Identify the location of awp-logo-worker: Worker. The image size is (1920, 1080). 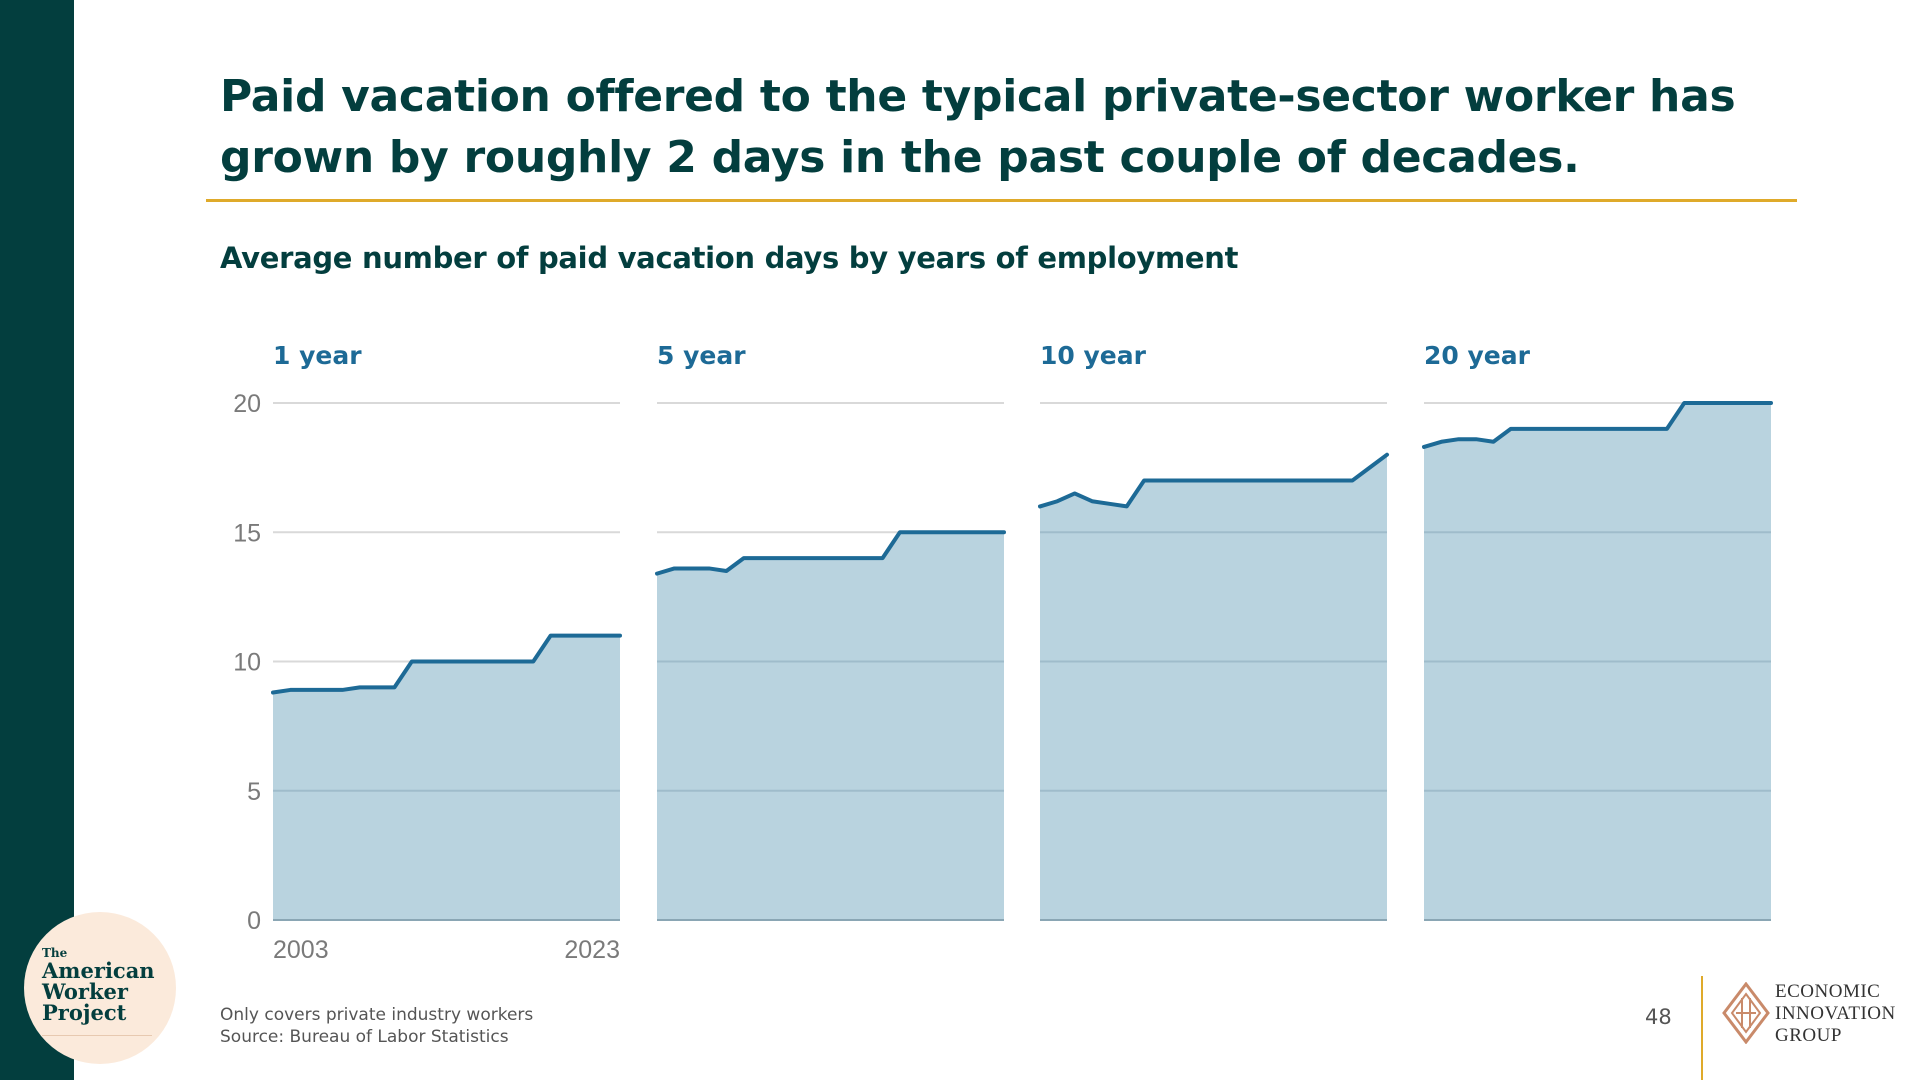
(85, 991).